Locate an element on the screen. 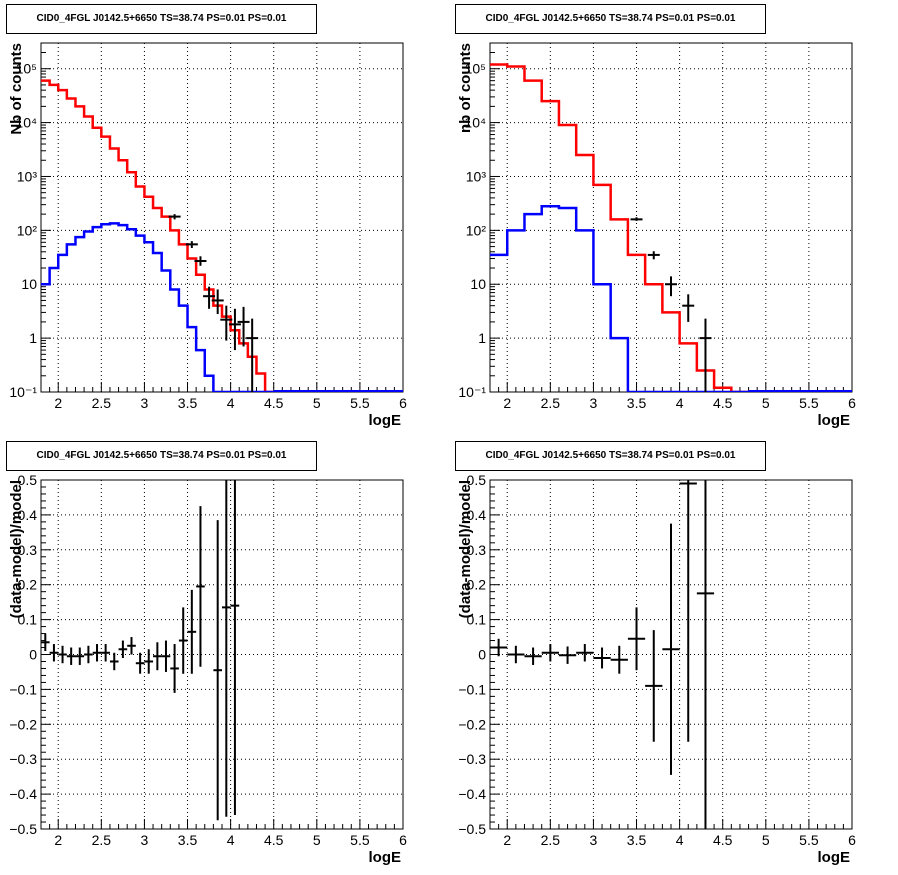 This screenshot has width=898, height=875. y-tick-label: 0.3 is located at coordinates (477, 550).